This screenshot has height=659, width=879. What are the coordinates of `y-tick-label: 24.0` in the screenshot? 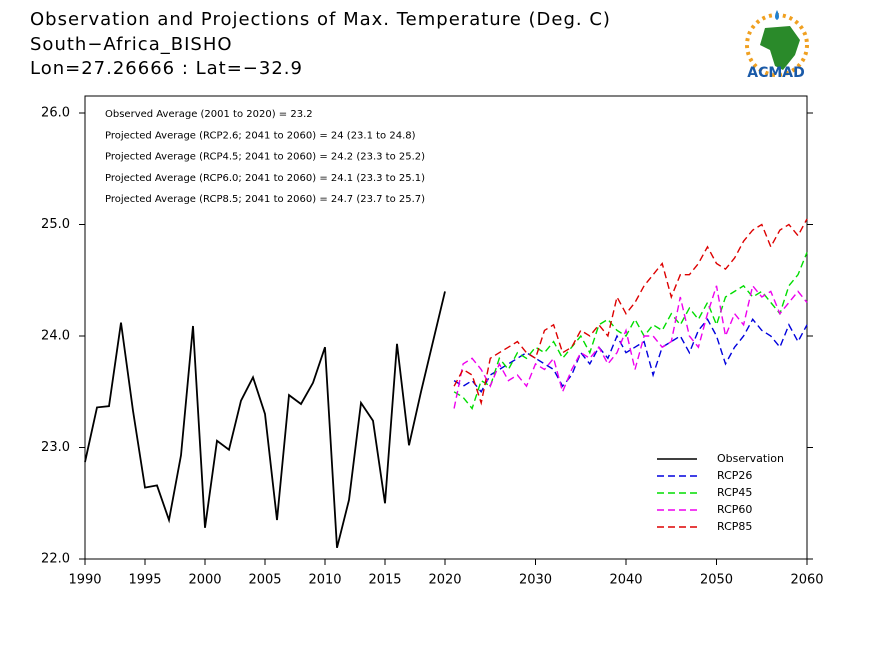 It's located at (55, 336).